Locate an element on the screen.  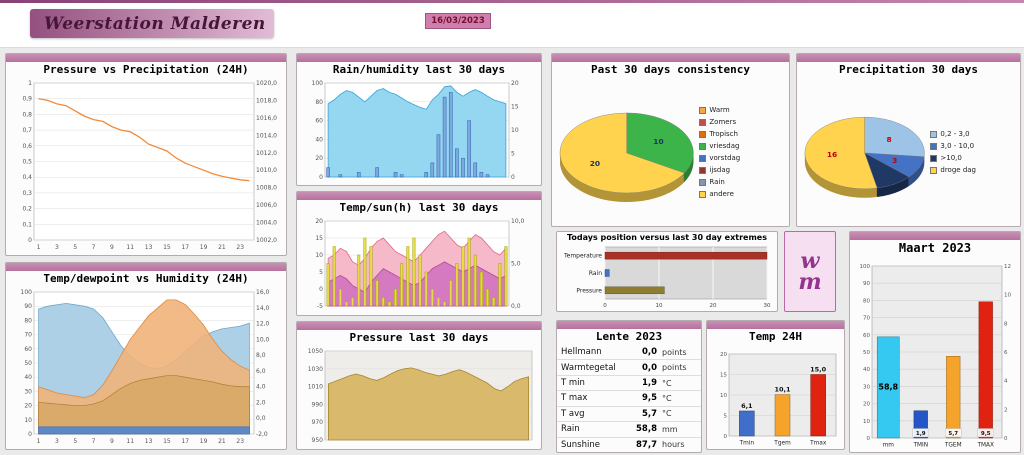
stat-unit: points is located at coordinates (674, 368).